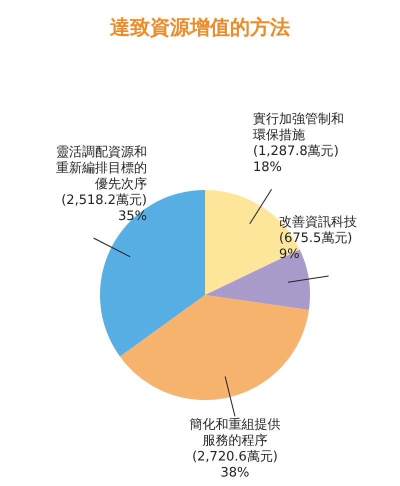  I want to click on slice-label: 靈活調配資源和重新編排目標的優先次序, so click(101, 168).